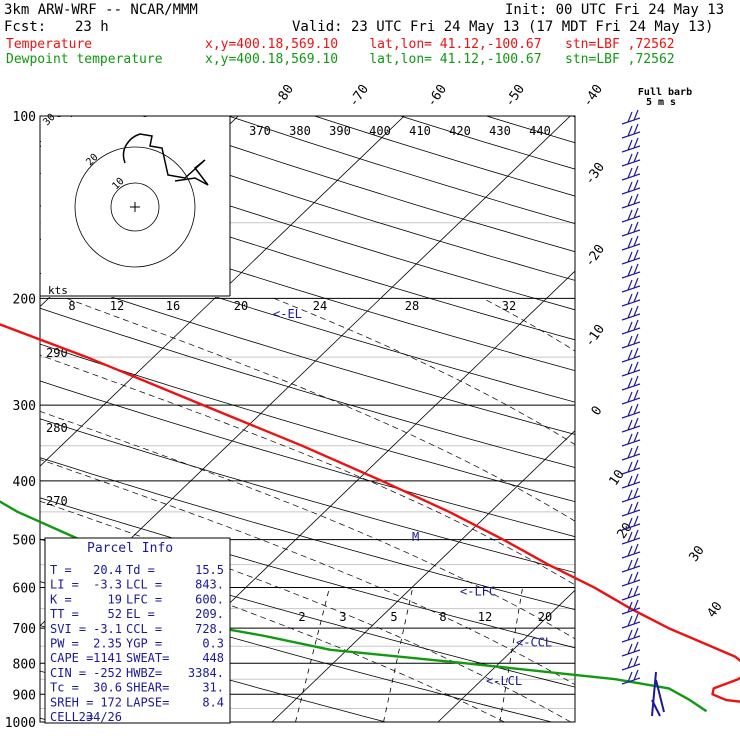 The height and width of the screenshot is (740, 740). Describe the element at coordinates (616, 477) in the screenshot. I see `isotherm-label: 10` at that location.